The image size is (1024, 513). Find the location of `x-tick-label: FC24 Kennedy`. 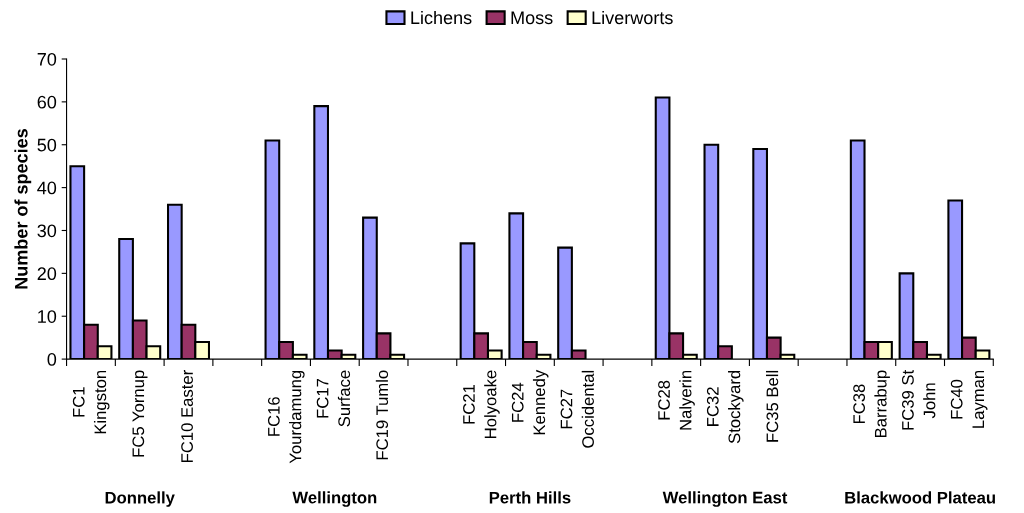

x-tick-label: FC24 Kennedy is located at coordinates (530, 402).